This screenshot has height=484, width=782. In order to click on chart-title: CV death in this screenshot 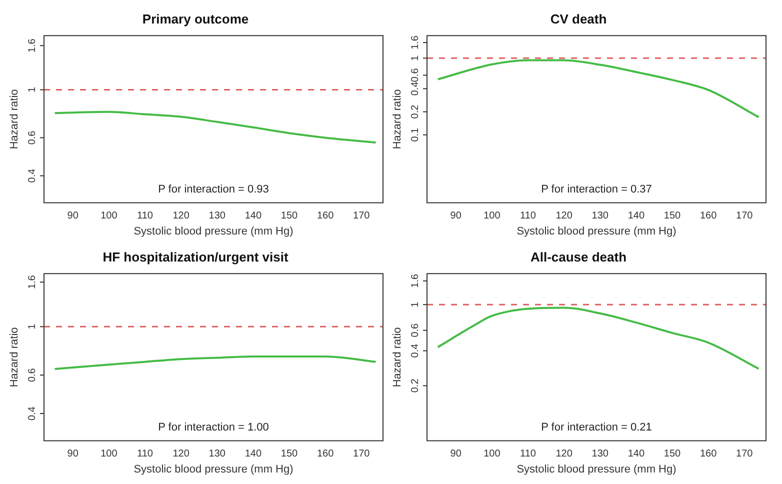, I will do `click(578, 18)`.